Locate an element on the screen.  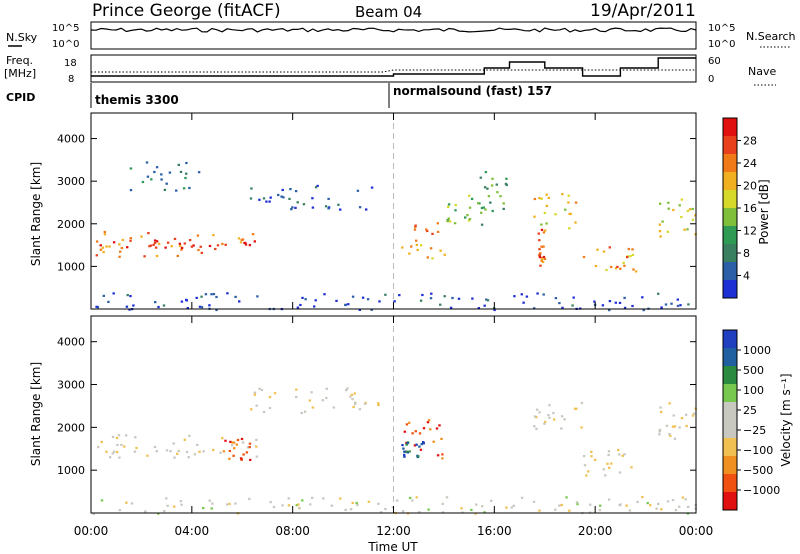
colorbar-tick-label: 1000 is located at coordinates (757, 350).